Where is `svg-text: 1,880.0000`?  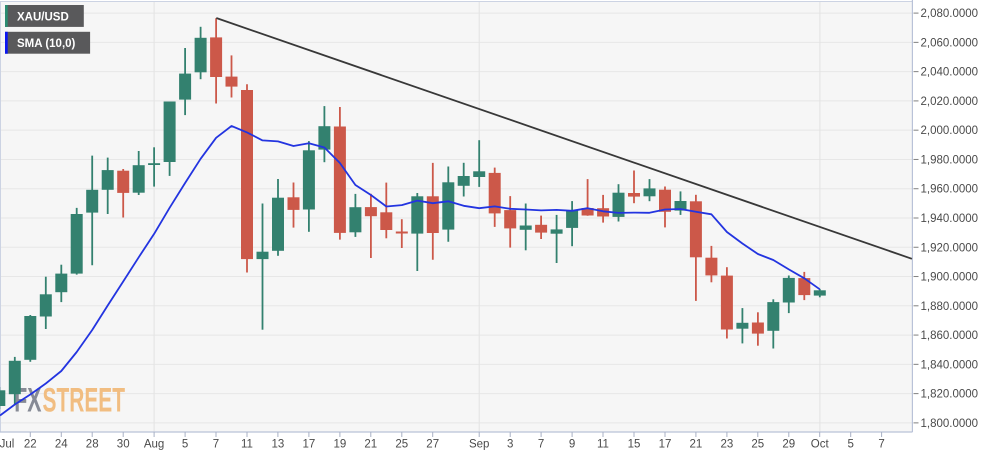 svg-text: 1,880.0000 is located at coordinates (950, 307).